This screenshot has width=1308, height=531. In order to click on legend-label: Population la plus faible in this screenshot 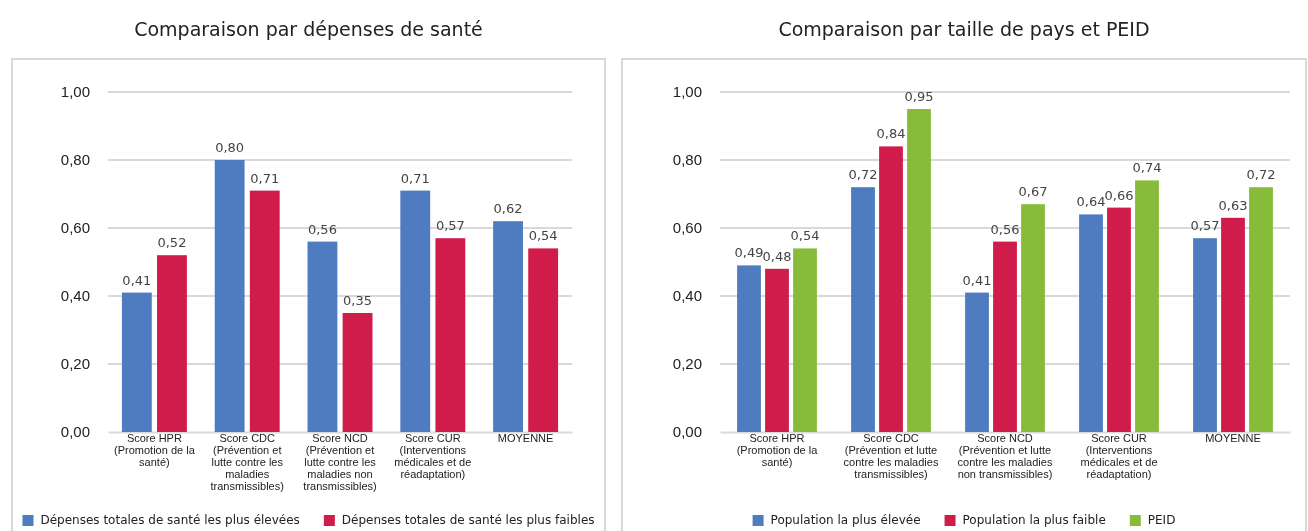, I will do `click(1034, 520)`.